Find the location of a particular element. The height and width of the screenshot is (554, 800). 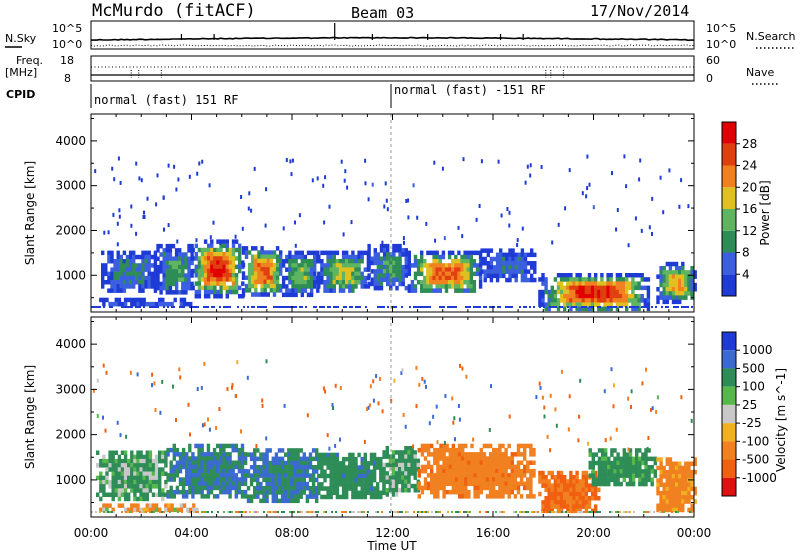

x-tick-label: 08:00 is located at coordinates (292, 533).